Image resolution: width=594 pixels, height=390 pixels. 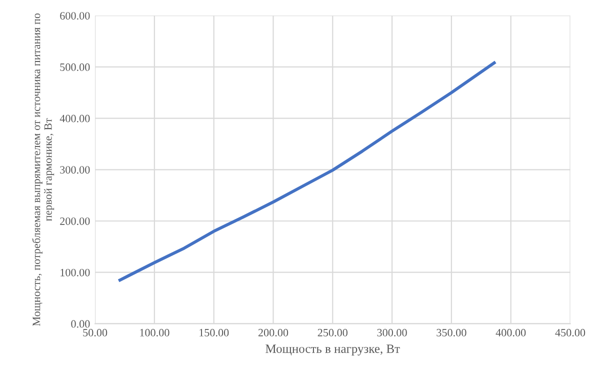 What do you see at coordinates (43, 169) in the screenshot?
I see `y-axis-title: Мощность, потребляемая выпрямителем от источника питания по первой гармонике, Вт` at bounding box center [43, 169].